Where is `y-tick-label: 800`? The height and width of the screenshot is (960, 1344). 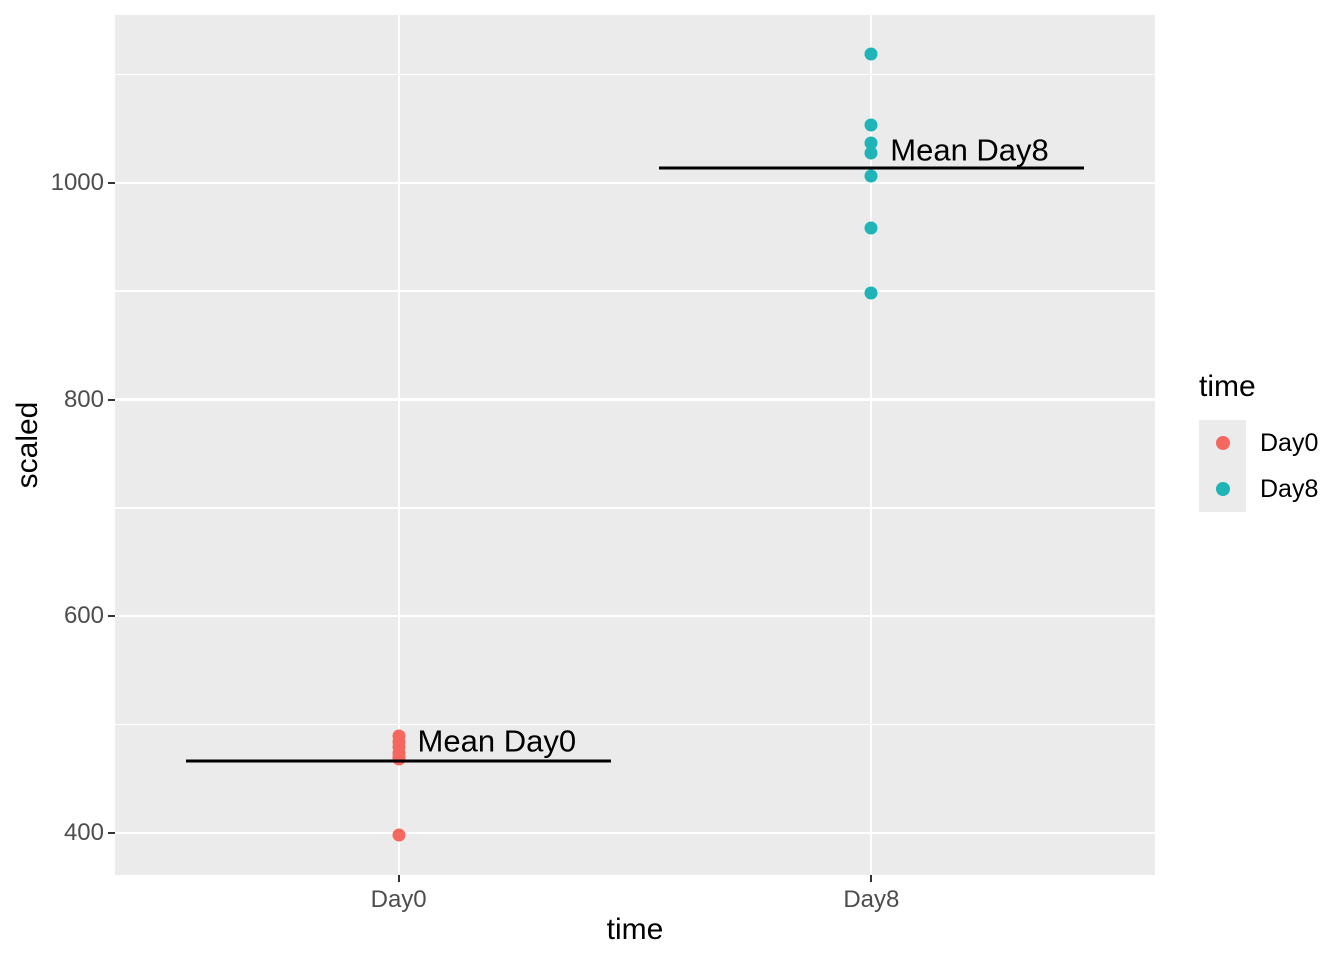
y-tick-label: 800 is located at coordinates (83, 399).